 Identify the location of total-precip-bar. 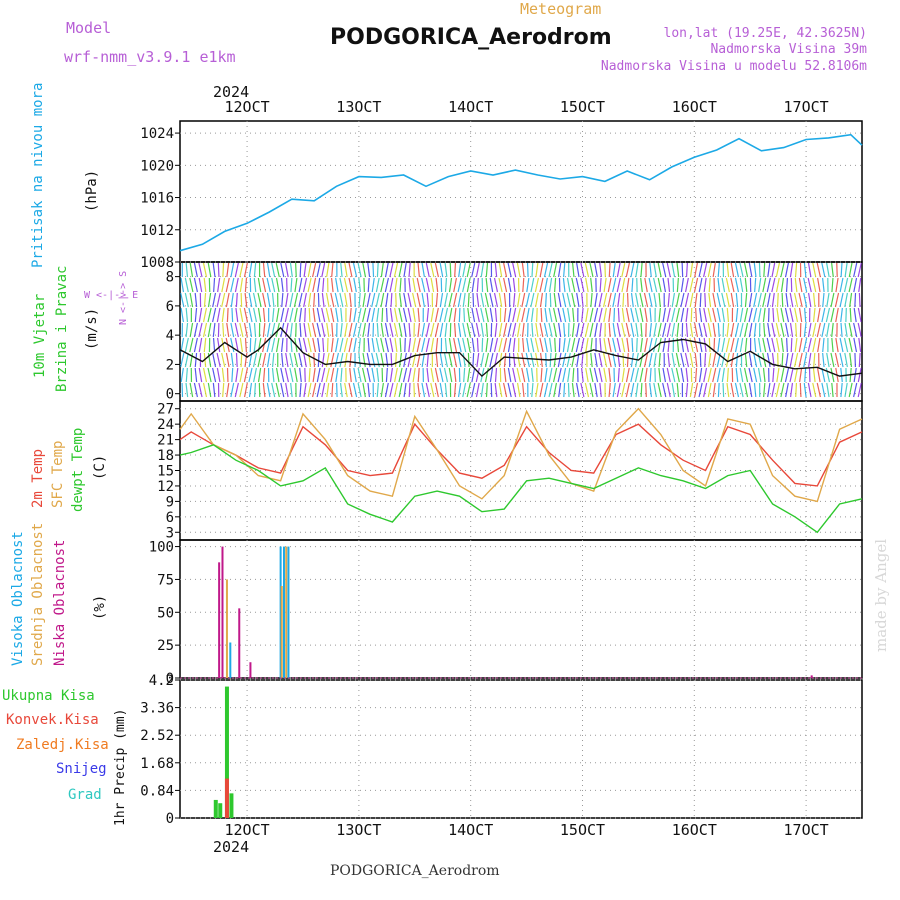
(220, 810).